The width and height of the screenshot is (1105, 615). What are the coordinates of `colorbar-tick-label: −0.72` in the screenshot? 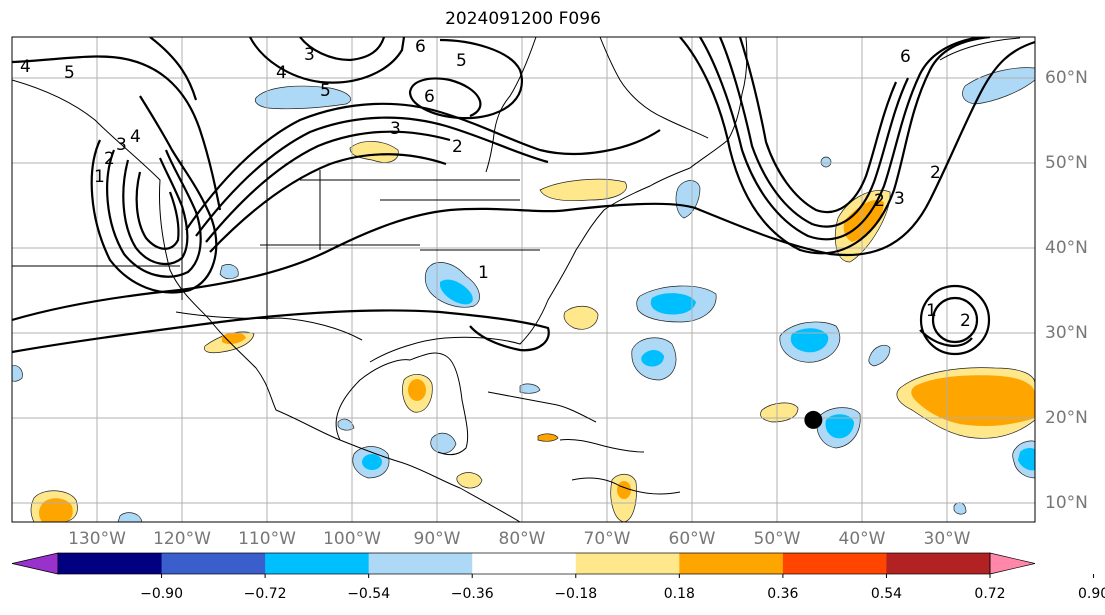 It's located at (265, 594).